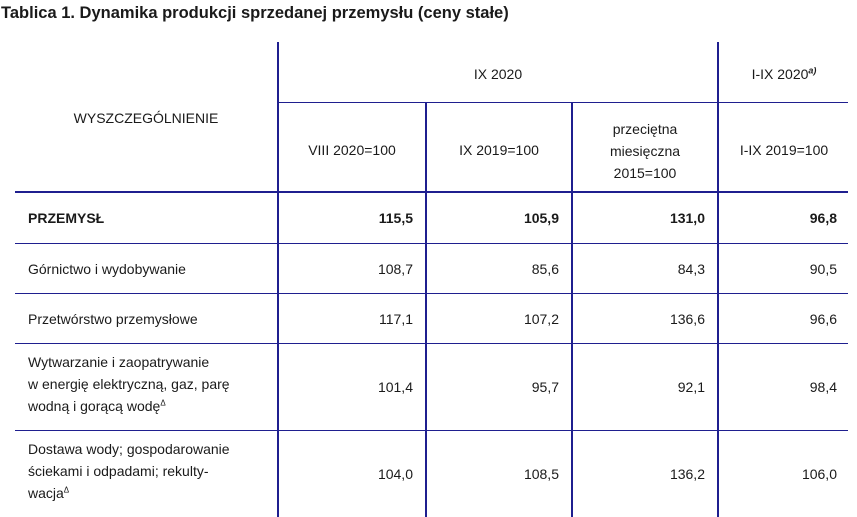 This screenshot has width=857, height=517. I want to click on header-col-avg-line3: 2015=100, so click(645, 173).